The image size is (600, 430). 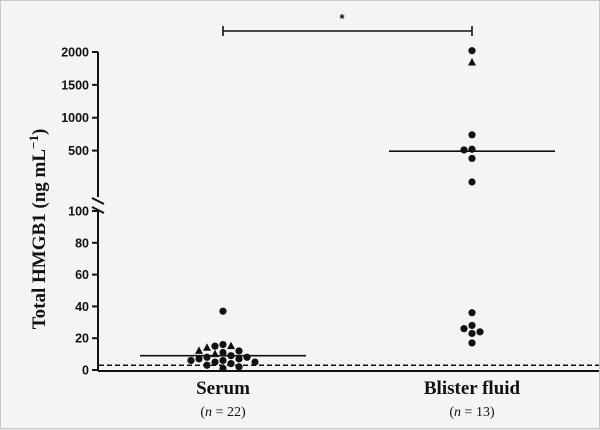 I want to click on n-label-rest: = 22), so click(x=229, y=412).